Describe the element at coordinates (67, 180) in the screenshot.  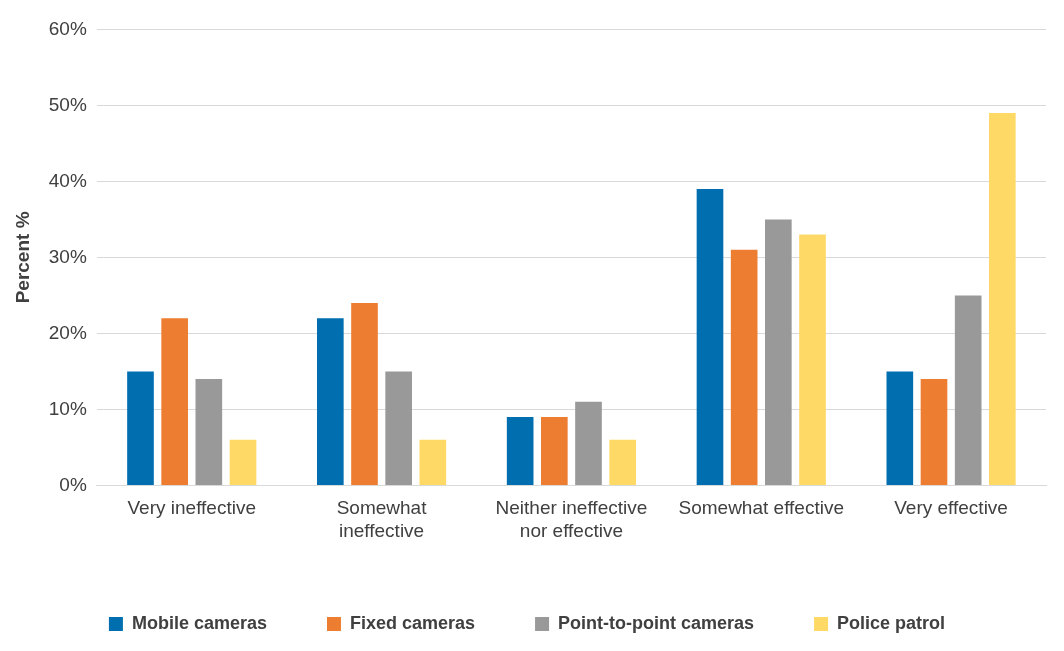
I see `y-tick-label: 40%` at that location.